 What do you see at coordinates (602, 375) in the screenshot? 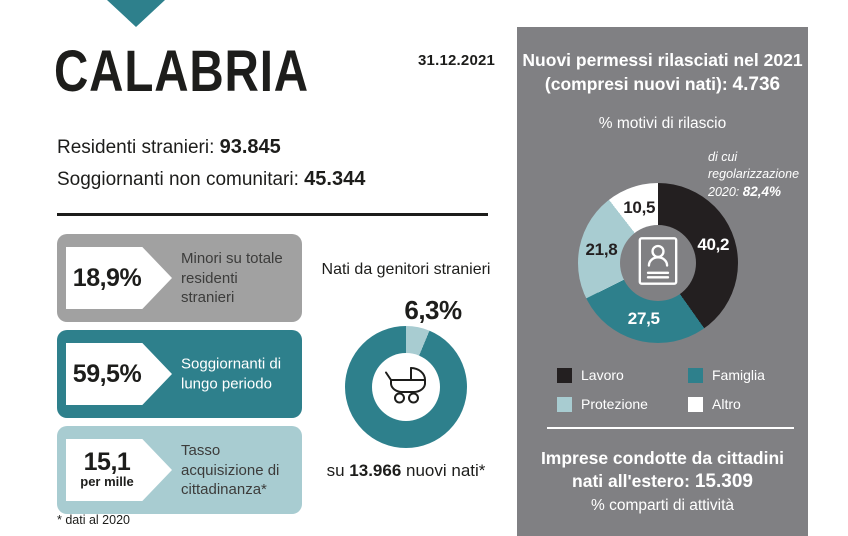
I see `legend-label: Lavoro` at bounding box center [602, 375].